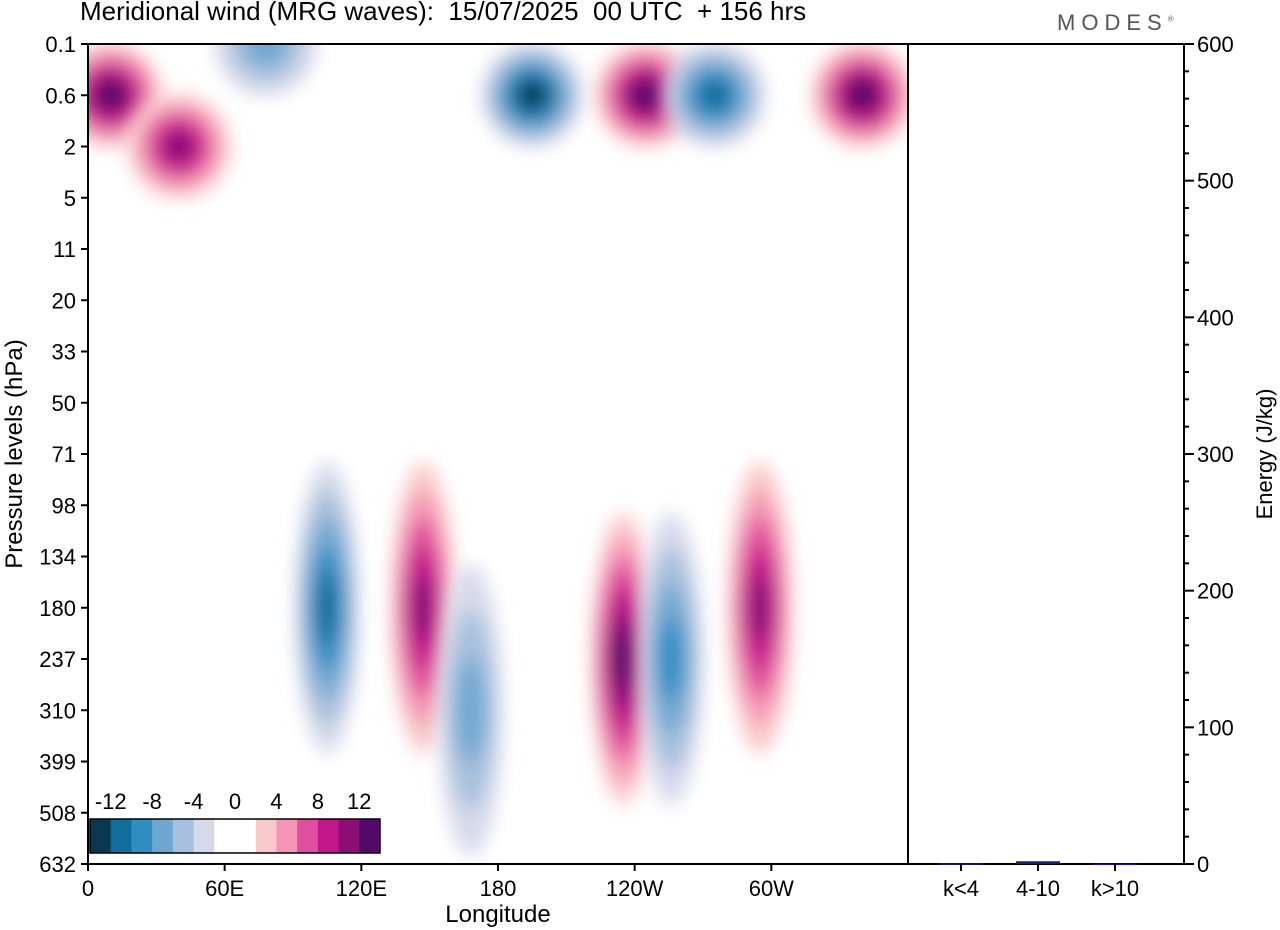 Image resolution: width=1280 pixels, height=930 pixels. Describe the element at coordinates (1215, 454) in the screenshot. I see `energy-tick-label: 300` at that location.